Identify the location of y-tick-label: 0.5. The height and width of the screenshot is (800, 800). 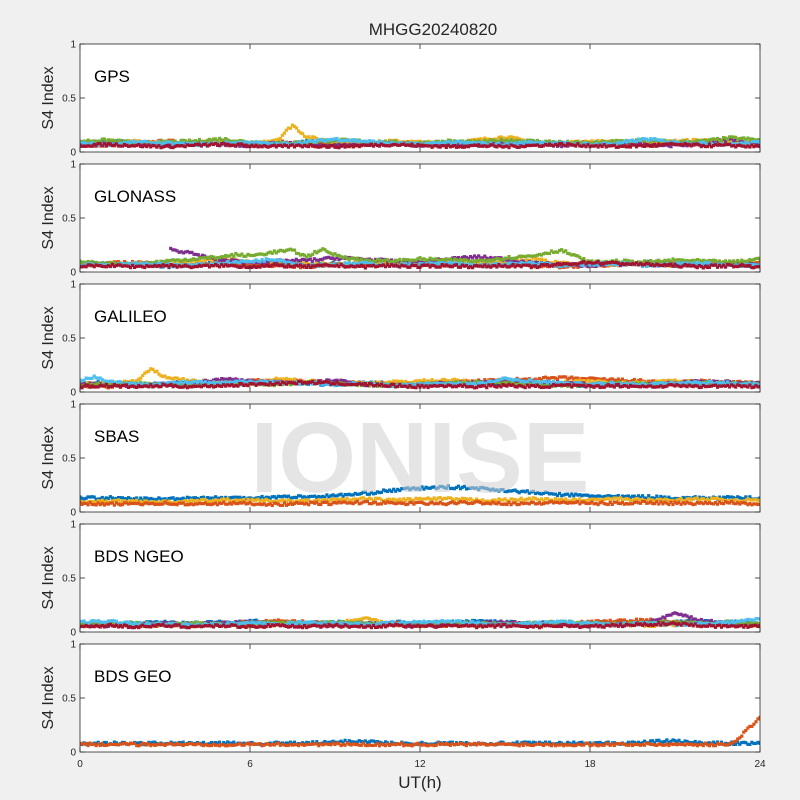
(69, 219).